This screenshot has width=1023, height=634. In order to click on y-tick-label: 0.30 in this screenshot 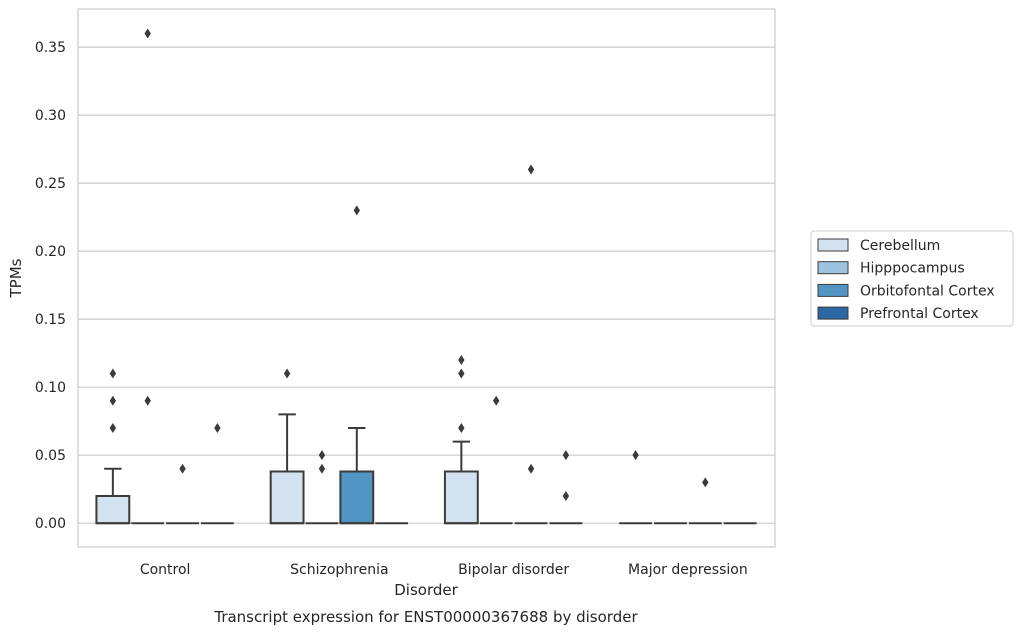, I will do `click(50, 116)`.